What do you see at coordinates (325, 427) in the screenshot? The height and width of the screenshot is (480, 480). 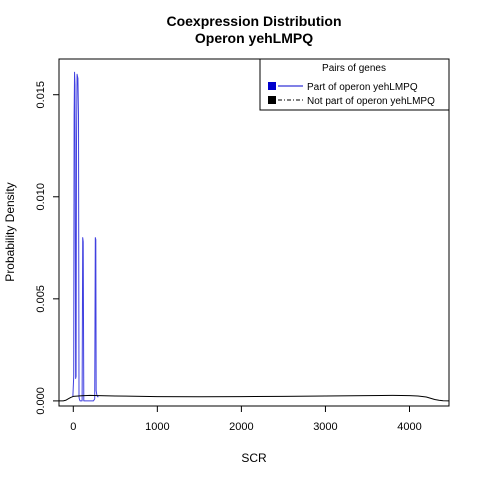 I see `x-tick-label: 3000` at bounding box center [325, 427].